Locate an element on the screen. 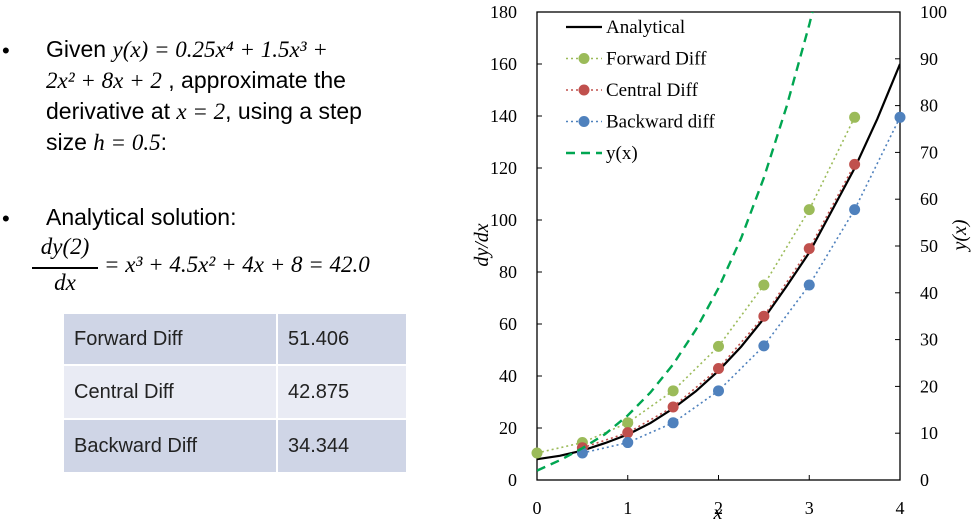 The image size is (977, 522). step-size: h = 0.5 is located at coordinates (127, 142).